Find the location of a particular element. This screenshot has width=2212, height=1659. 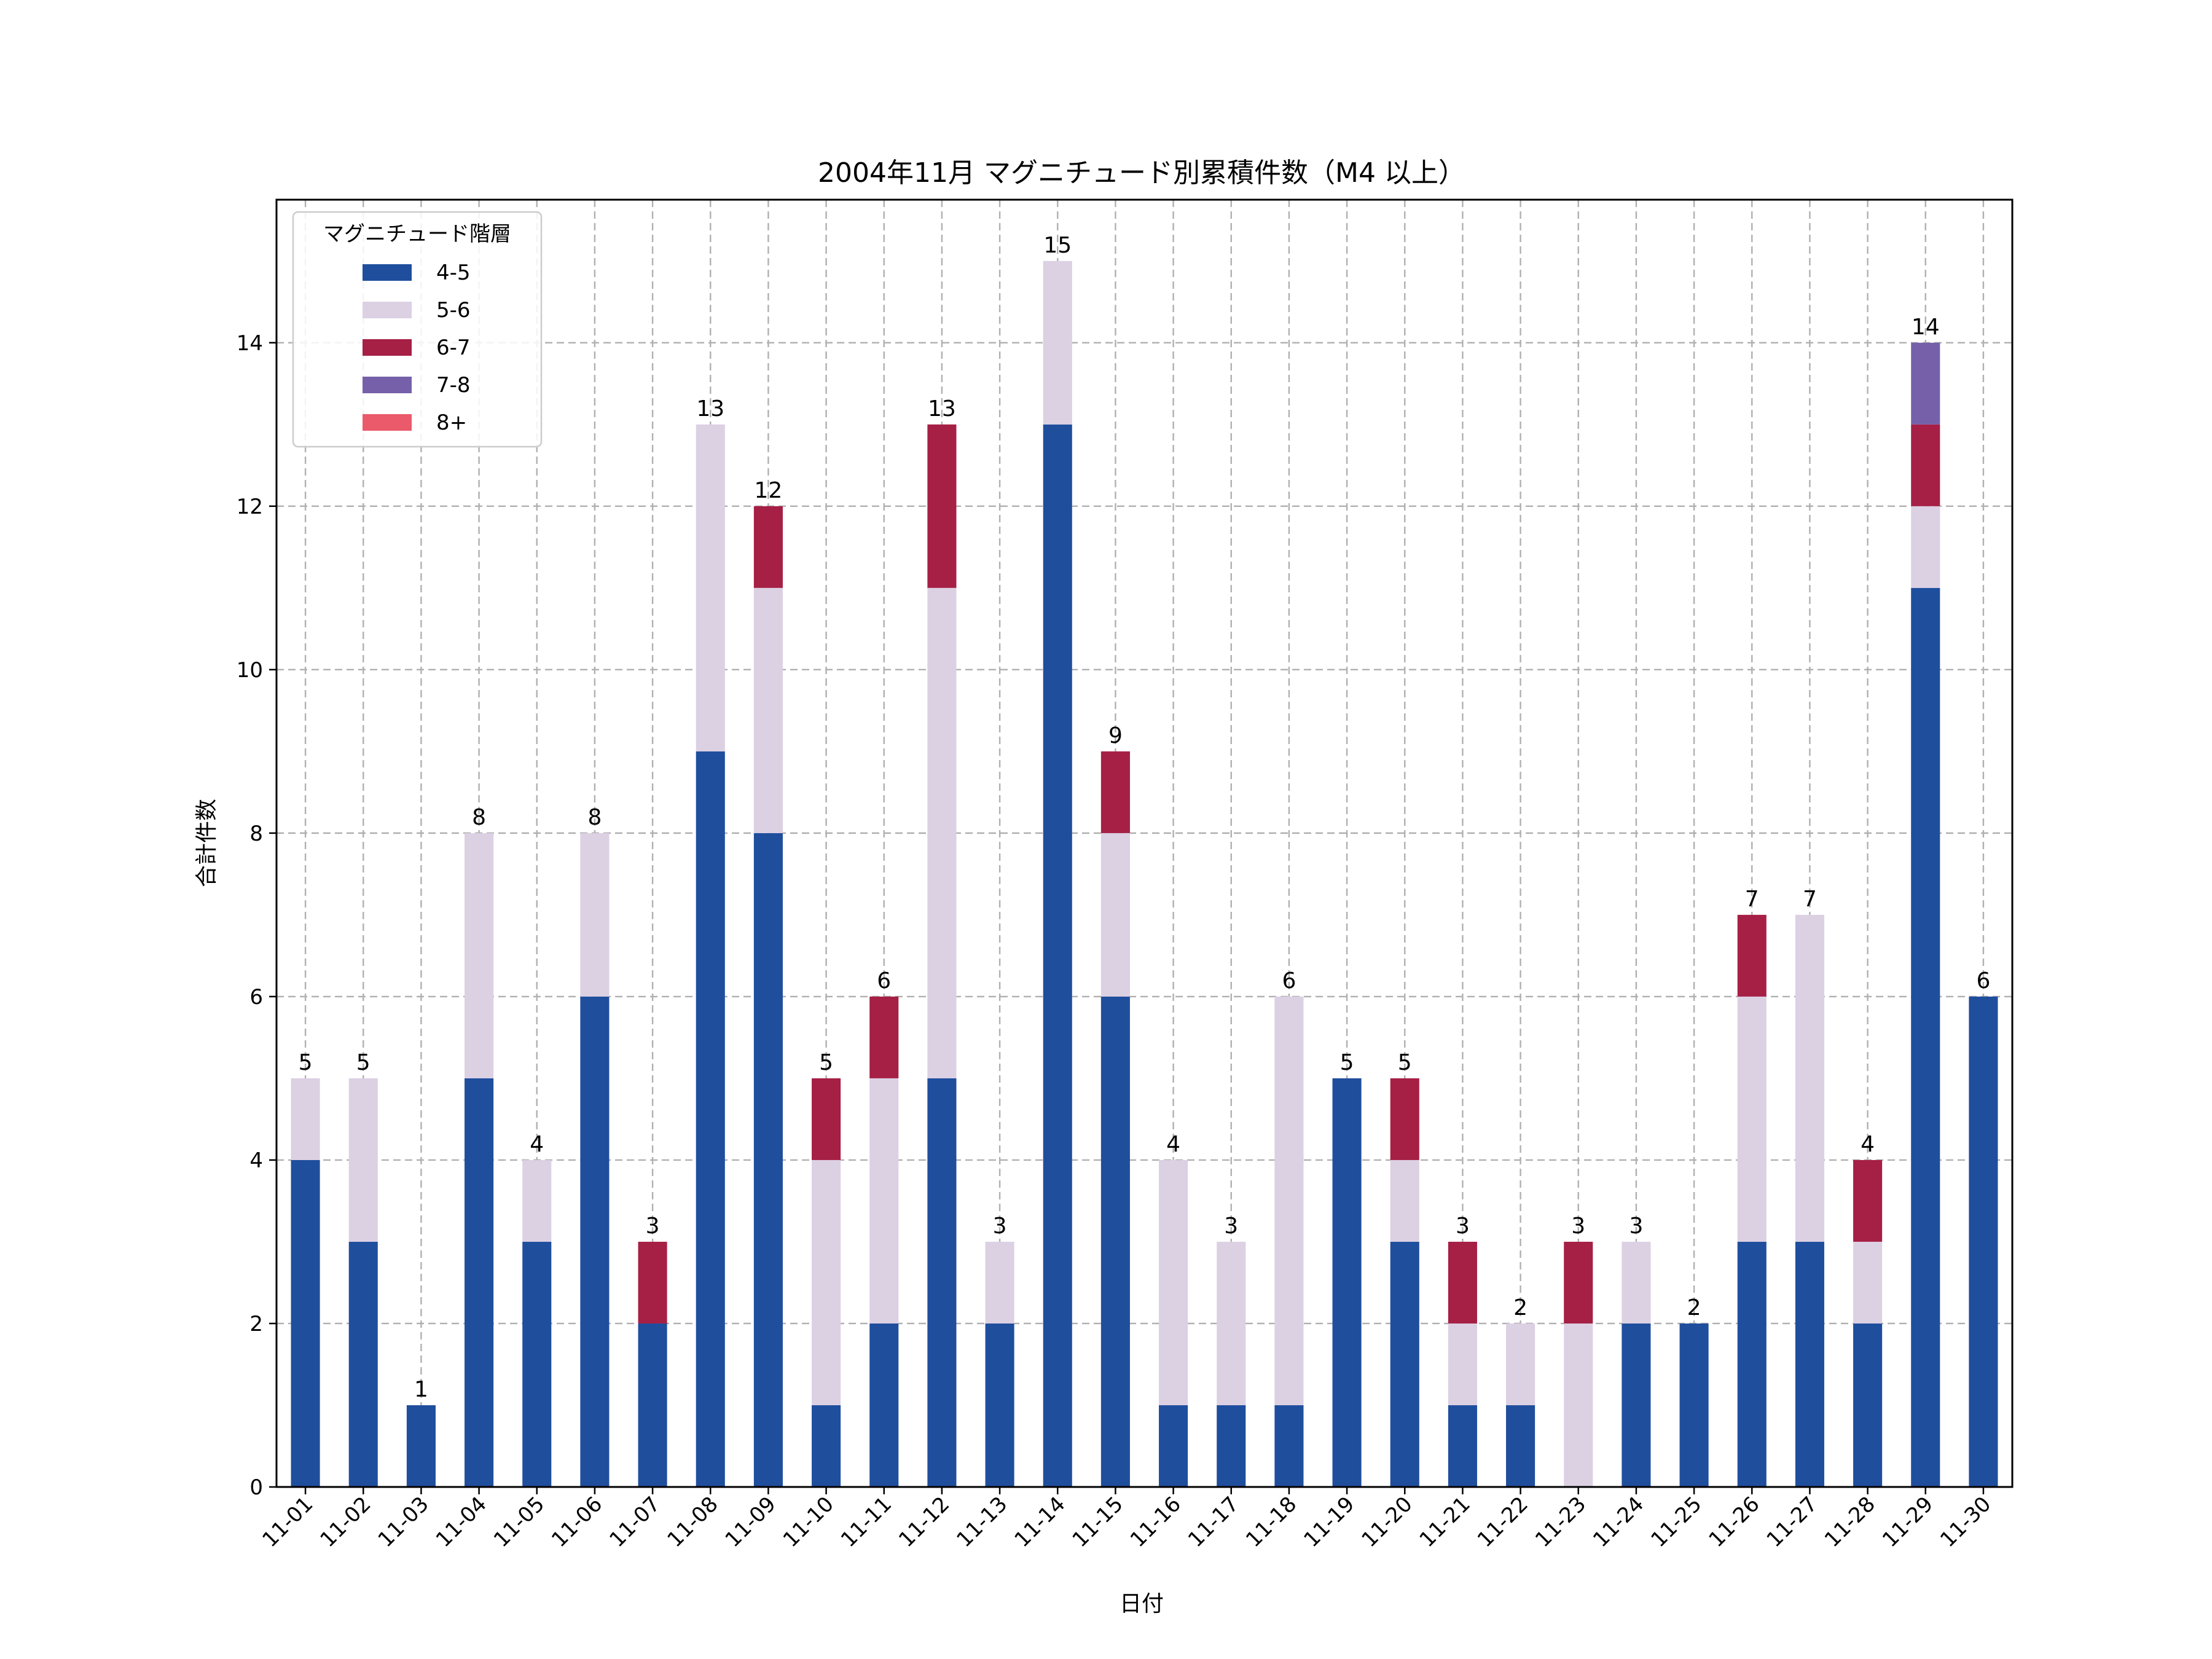

legend-label-1: 5-6 is located at coordinates (453, 310).